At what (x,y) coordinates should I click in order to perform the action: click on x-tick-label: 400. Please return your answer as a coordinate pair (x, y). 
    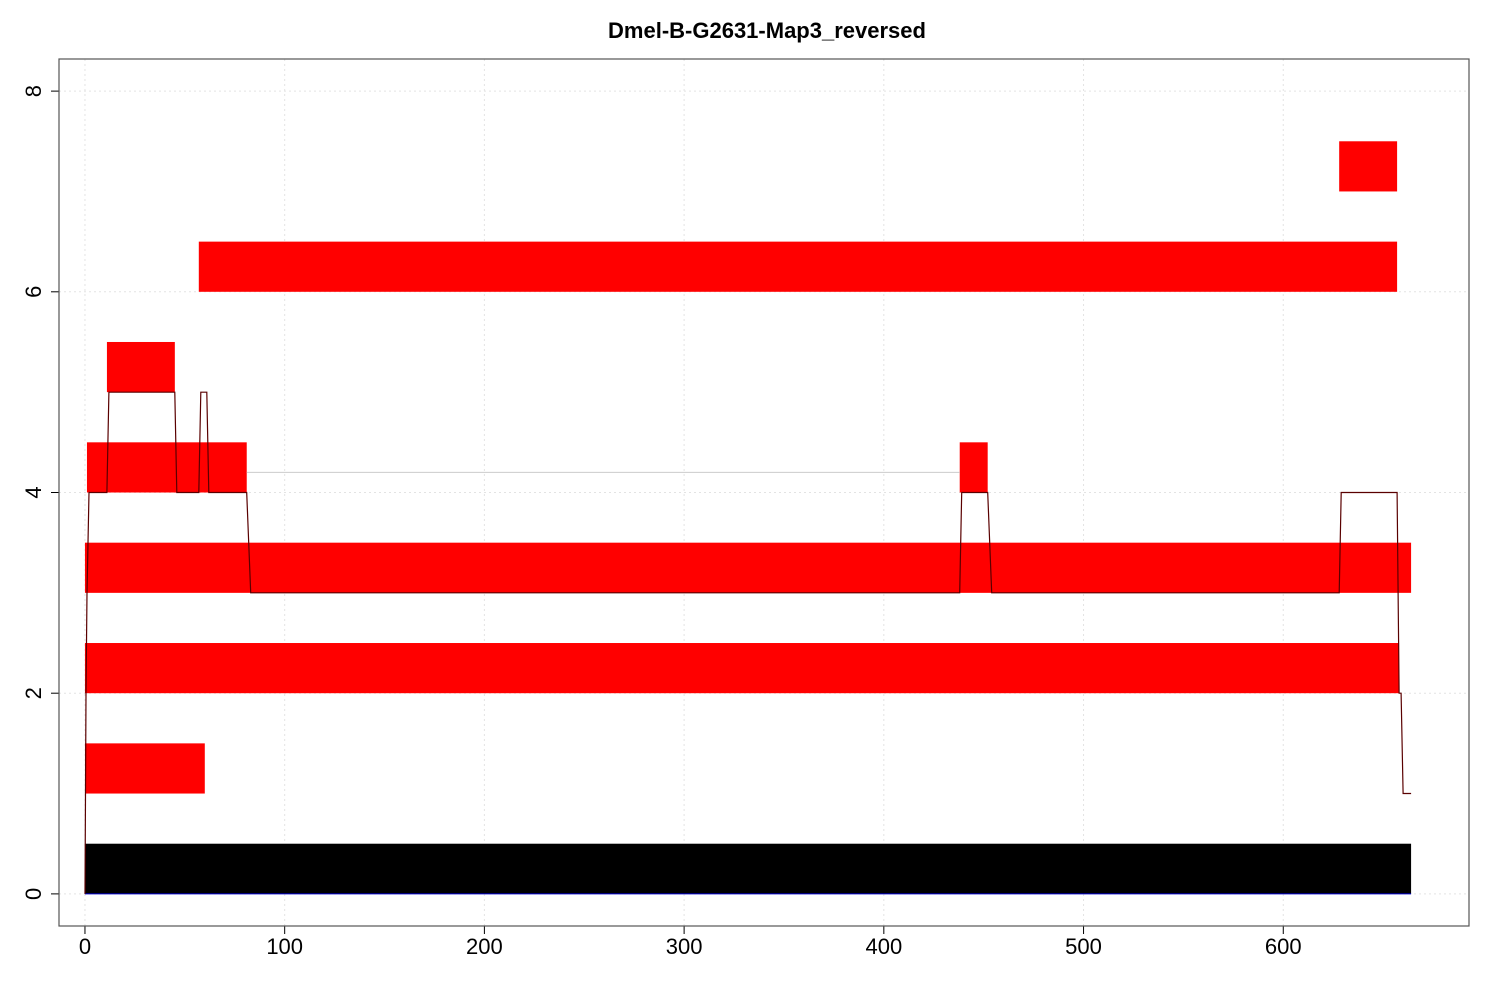
    Looking at the image, I should click on (883, 946).